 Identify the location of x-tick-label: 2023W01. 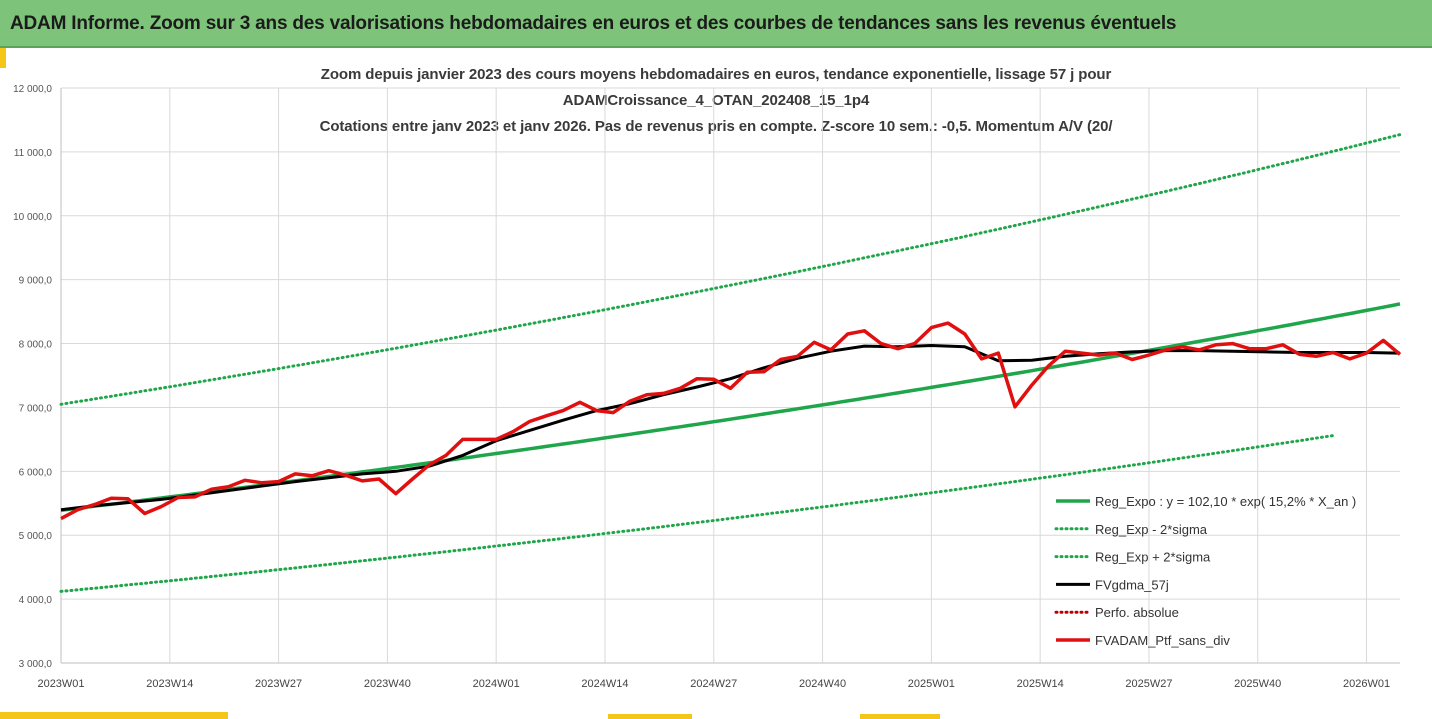
(60, 684).